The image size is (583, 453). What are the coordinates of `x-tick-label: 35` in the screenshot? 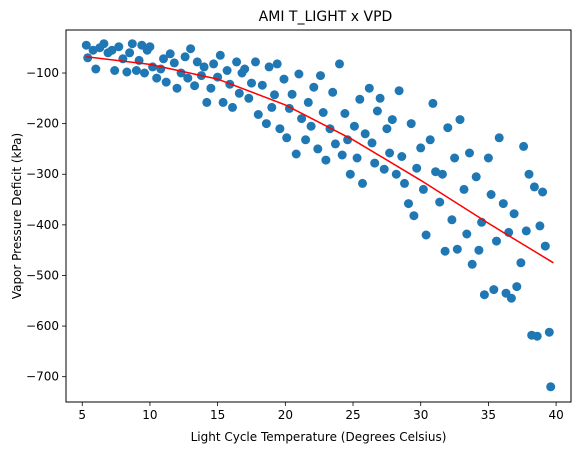 It's located at (488, 415).